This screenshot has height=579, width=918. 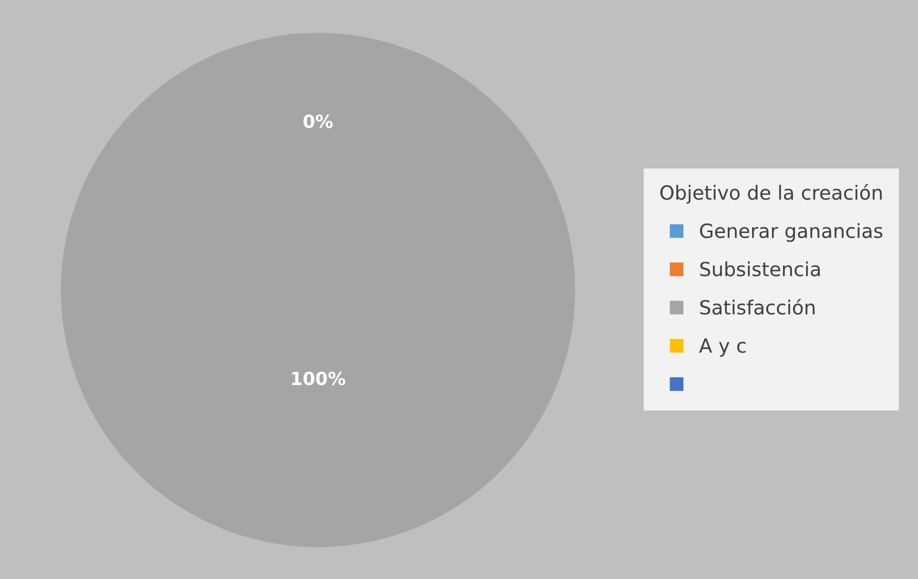 I want to click on text: 0%, so click(x=318, y=121).